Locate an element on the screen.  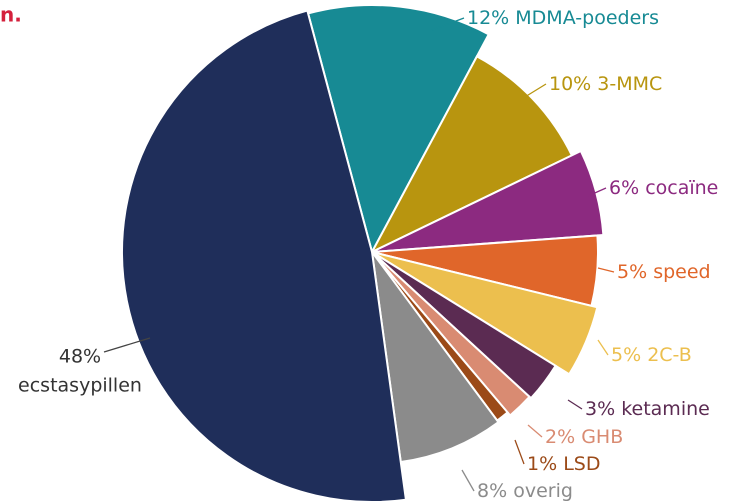
category-label: ketamine is located at coordinates (665, 409).